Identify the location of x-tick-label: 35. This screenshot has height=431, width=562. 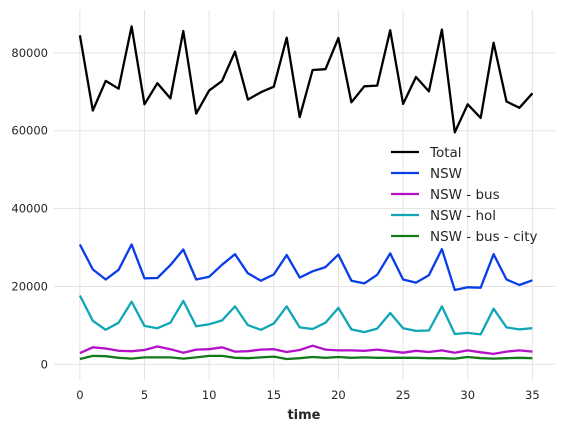
(532, 395).